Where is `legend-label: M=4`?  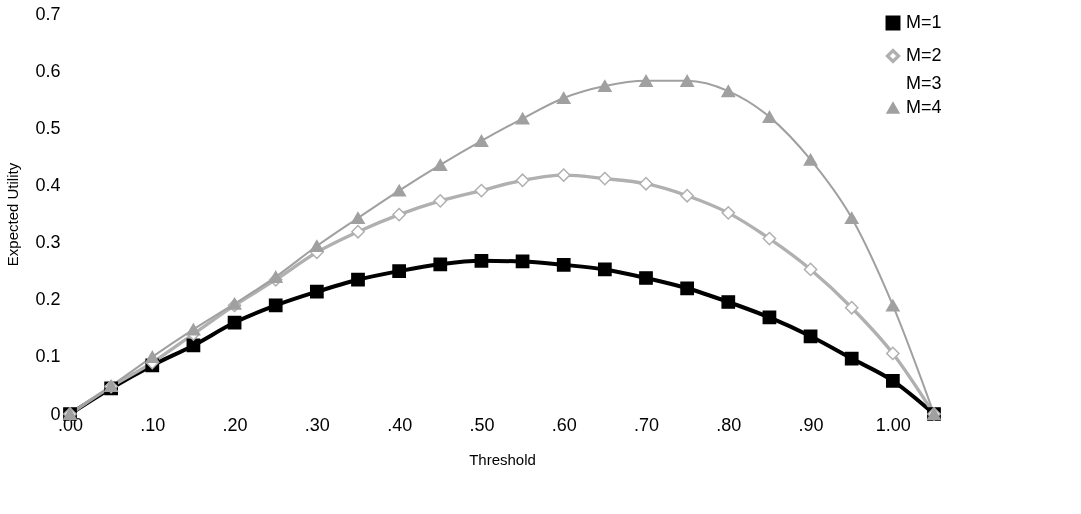
legend-label: M=4 is located at coordinates (924, 107).